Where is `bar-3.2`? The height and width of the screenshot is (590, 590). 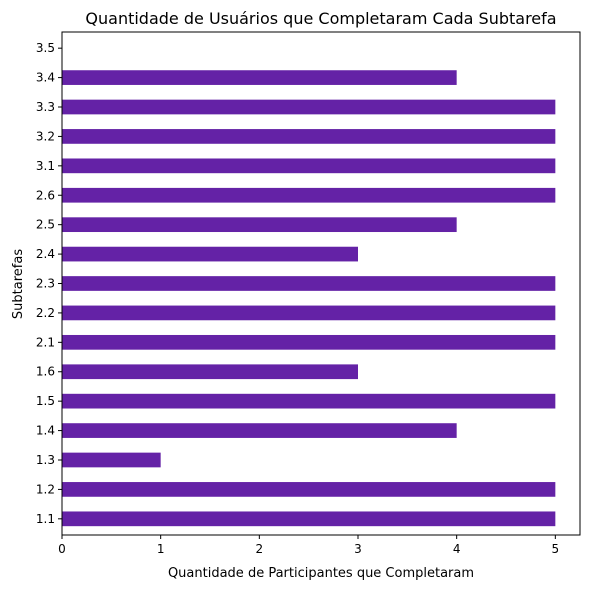
bar-3.2 is located at coordinates (309, 136).